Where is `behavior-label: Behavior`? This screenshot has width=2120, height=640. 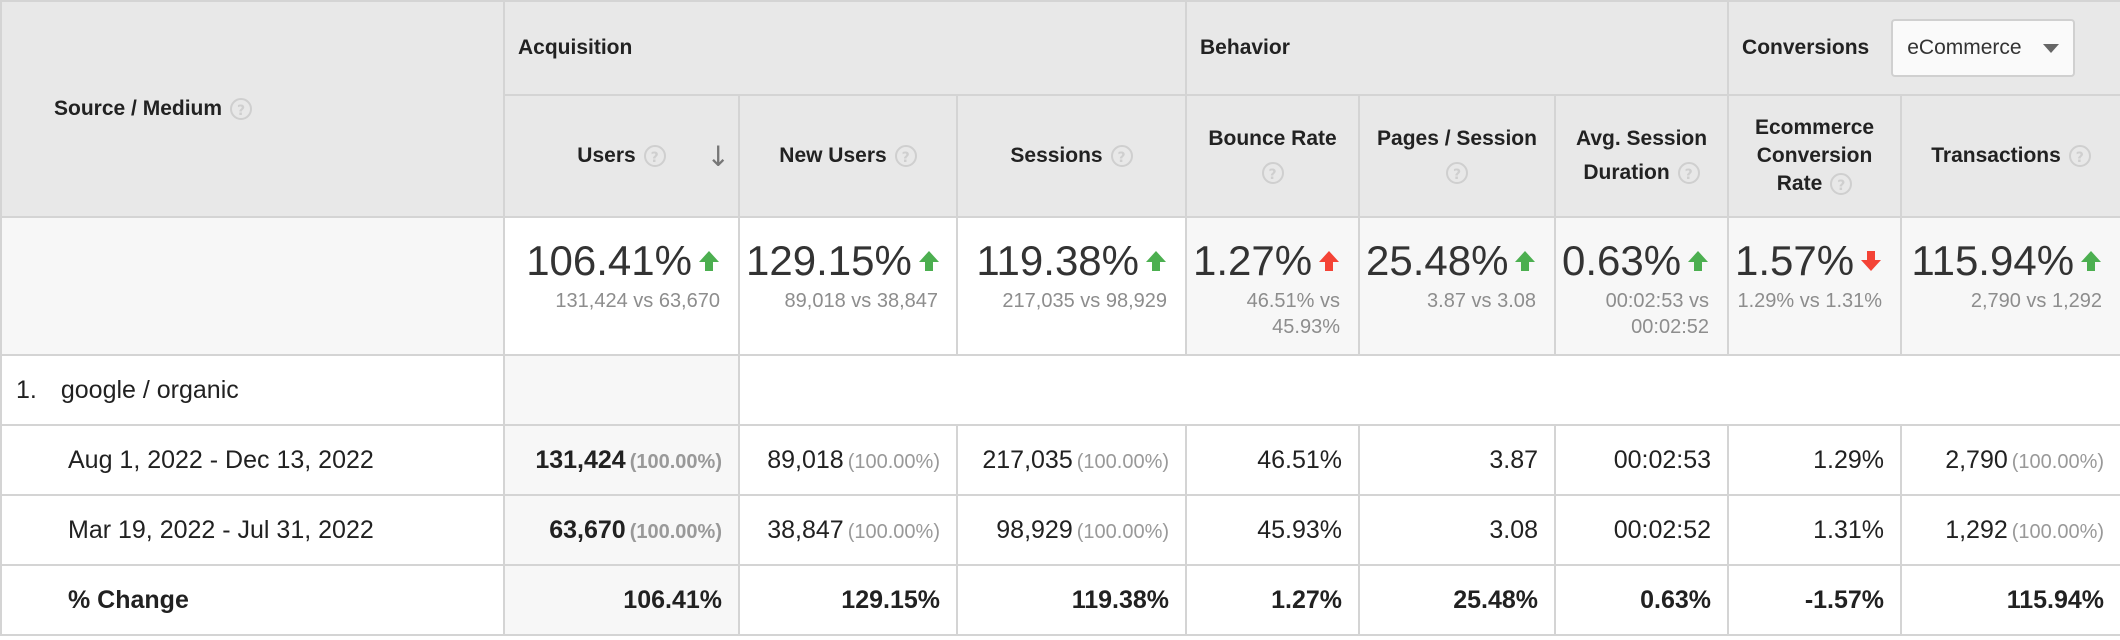 behavior-label: Behavior is located at coordinates (1245, 47).